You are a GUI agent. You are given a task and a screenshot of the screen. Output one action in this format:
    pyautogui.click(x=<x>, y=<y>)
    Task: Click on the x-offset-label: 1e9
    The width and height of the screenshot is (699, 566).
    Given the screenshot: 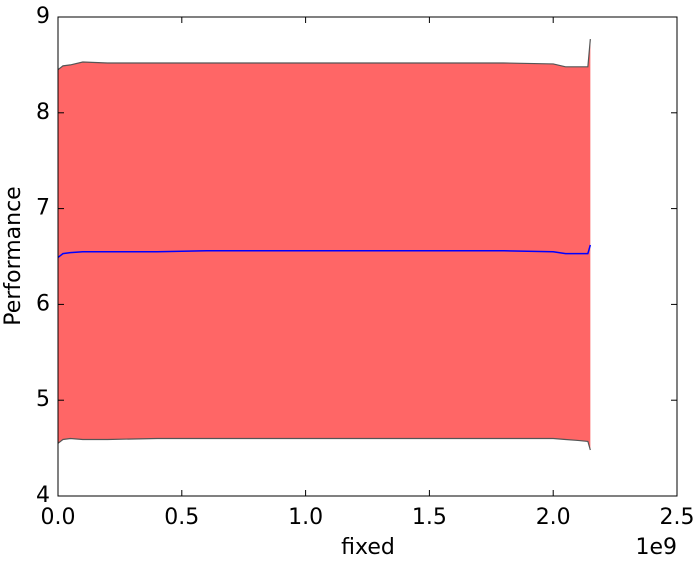 What is the action you would take?
    pyautogui.click(x=656, y=547)
    